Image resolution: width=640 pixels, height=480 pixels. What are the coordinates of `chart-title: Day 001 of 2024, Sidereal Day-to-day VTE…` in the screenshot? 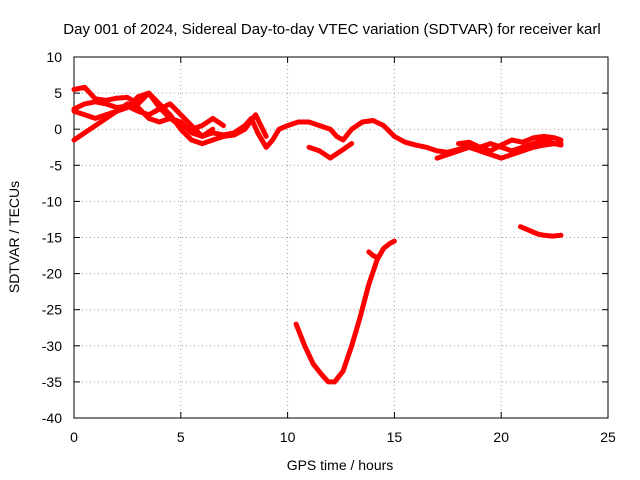 It's located at (331, 29).